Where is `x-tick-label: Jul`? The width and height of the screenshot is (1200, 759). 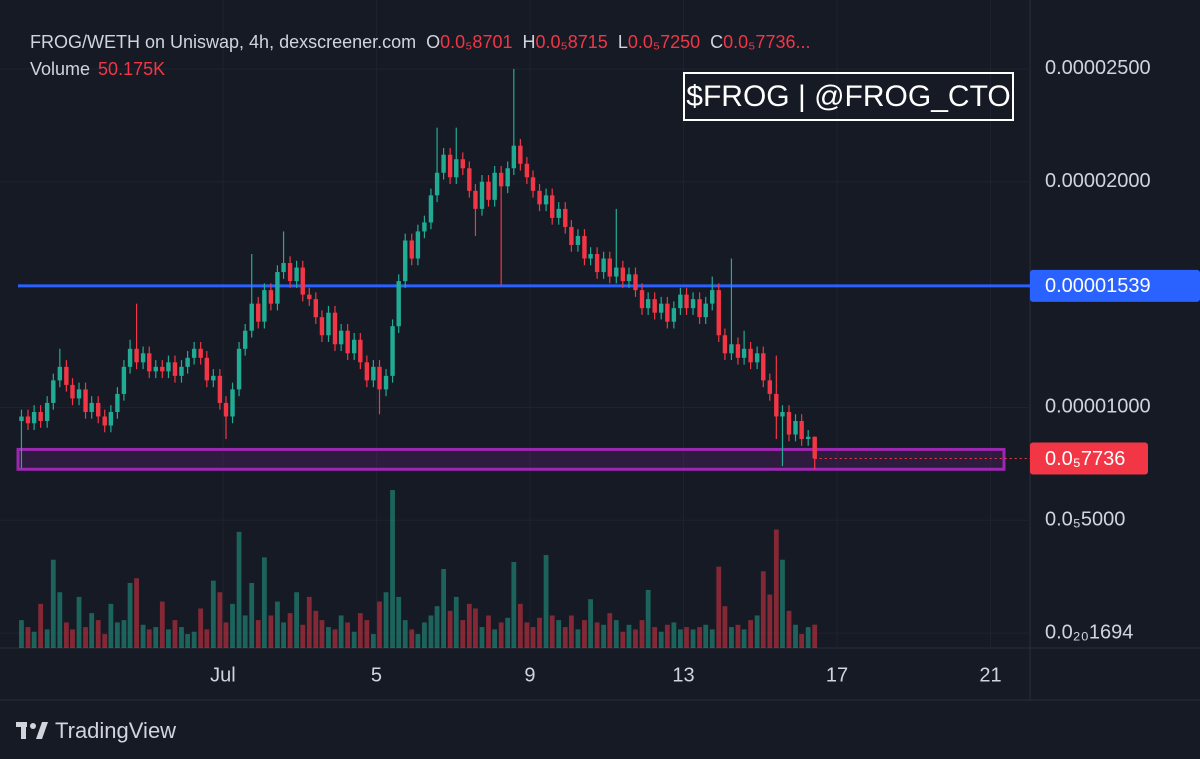 x-tick-label: Jul is located at coordinates (223, 675).